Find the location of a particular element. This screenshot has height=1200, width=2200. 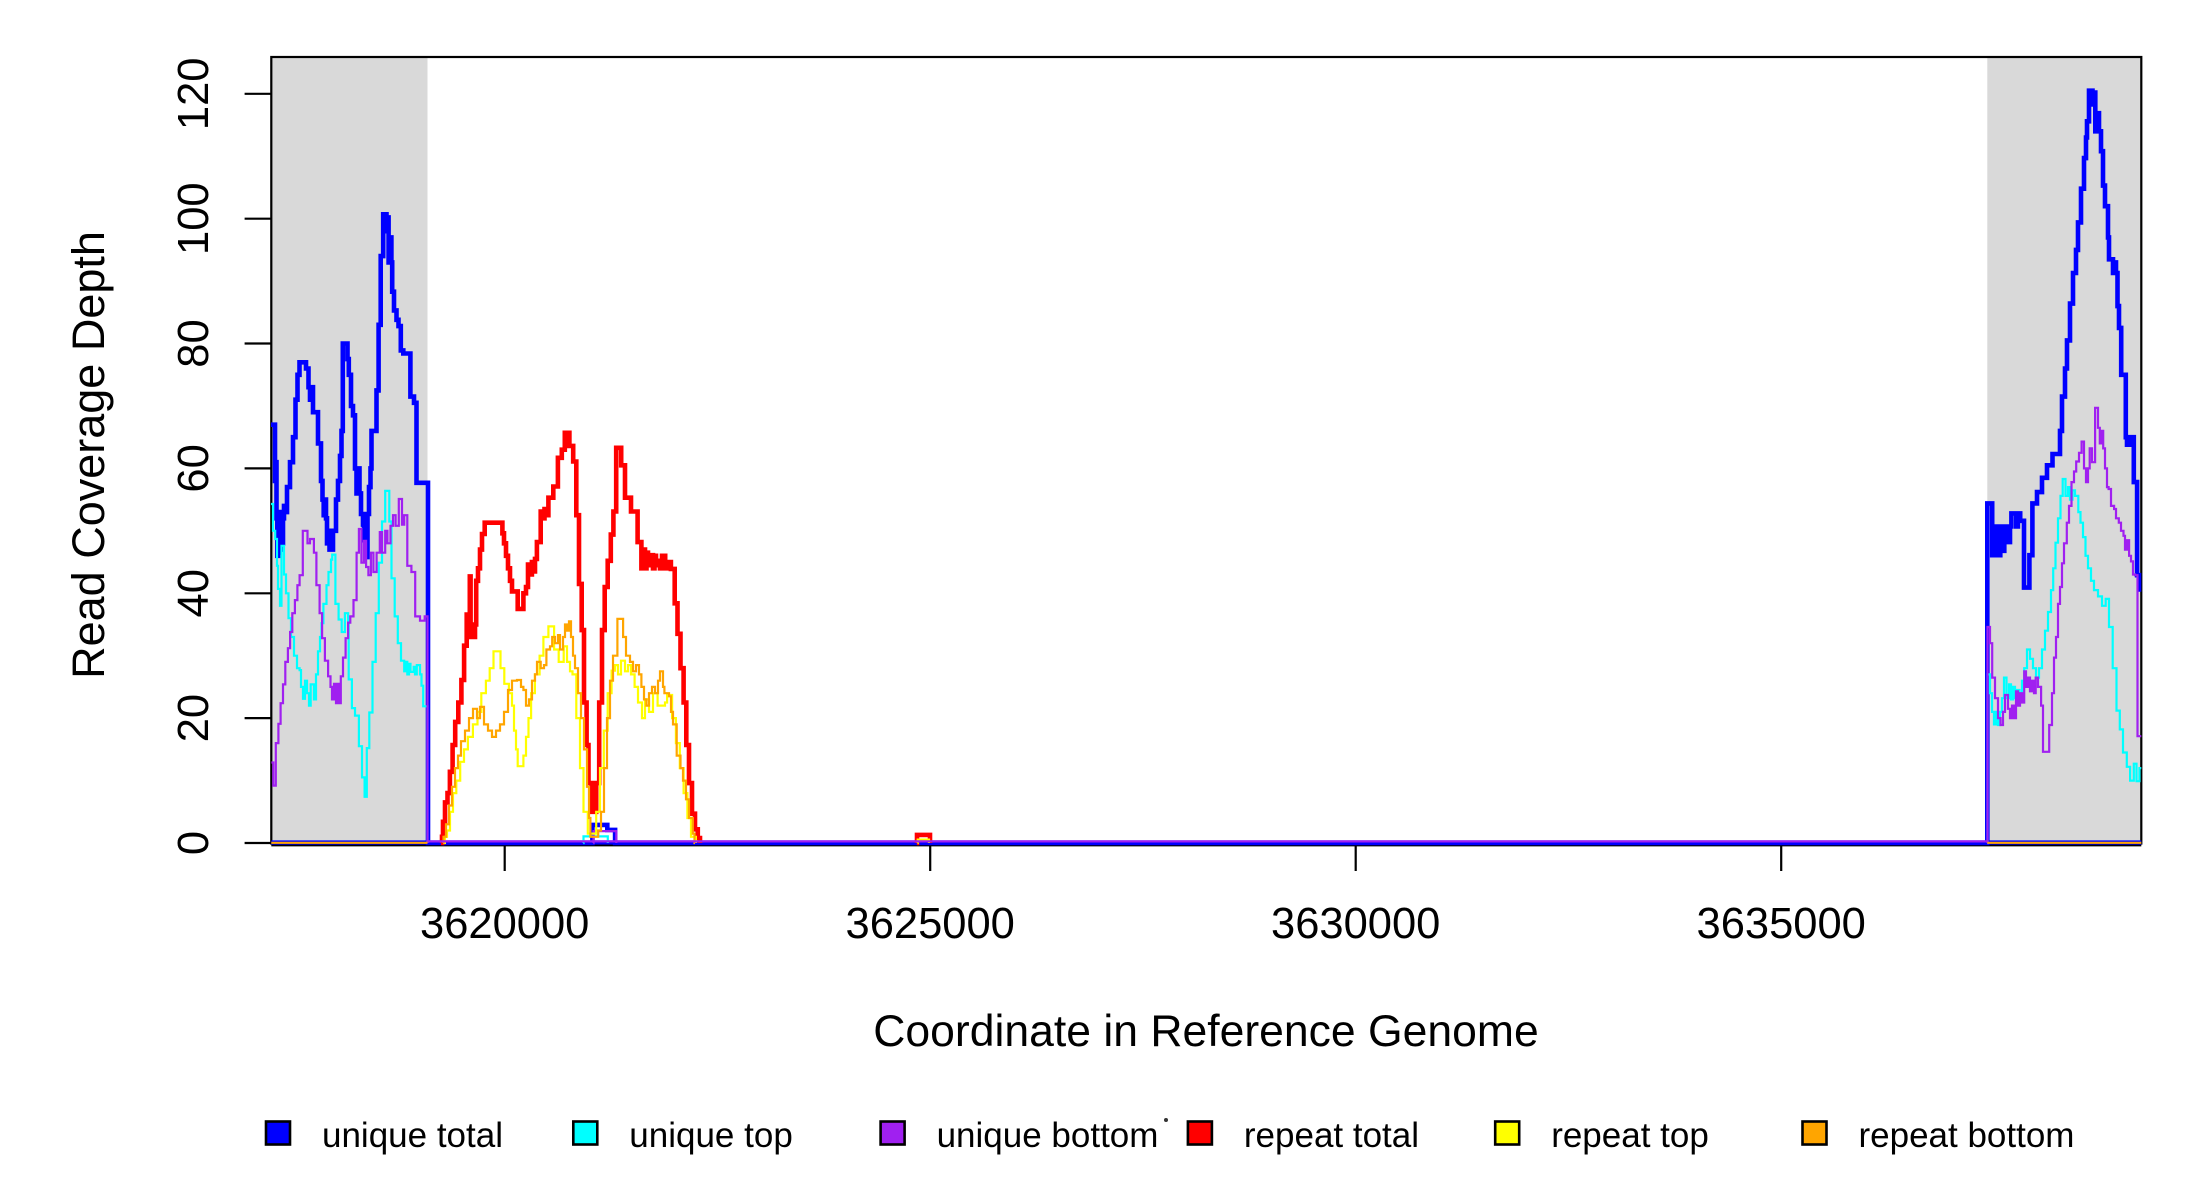

svg-text: unique total is located at coordinates (412, 1135).